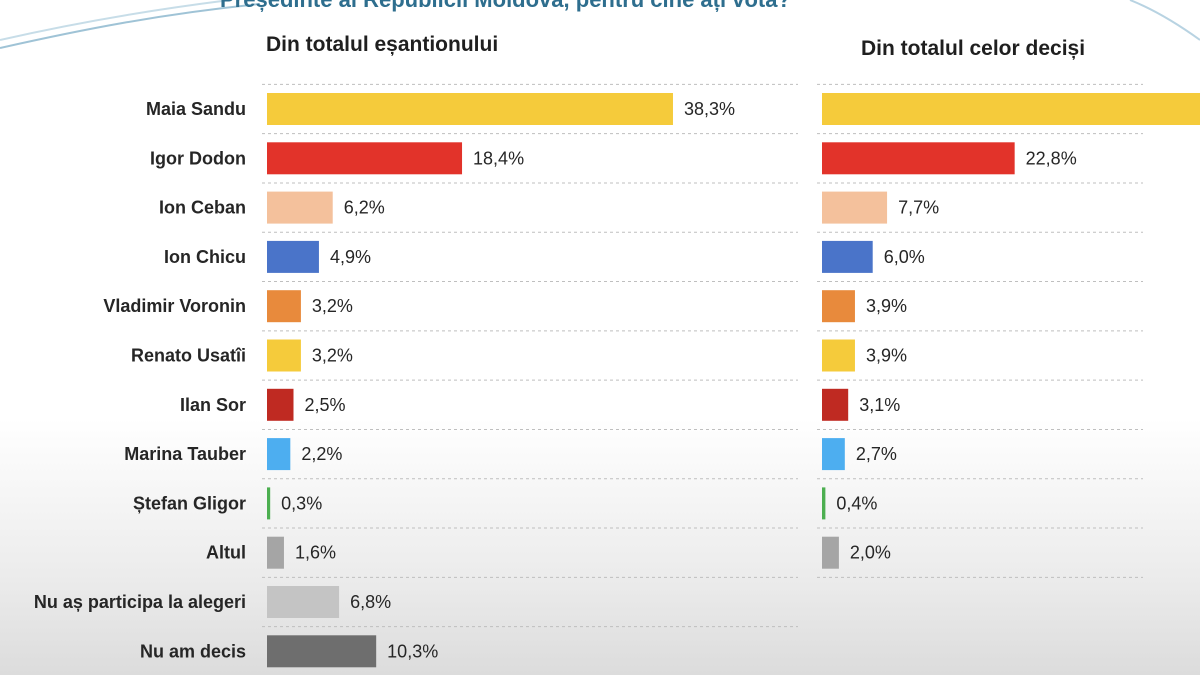 Image resolution: width=1200 pixels, height=675 pixels. Describe the element at coordinates (325, 405) in the screenshot. I see `data-label: 2,5%` at that location.